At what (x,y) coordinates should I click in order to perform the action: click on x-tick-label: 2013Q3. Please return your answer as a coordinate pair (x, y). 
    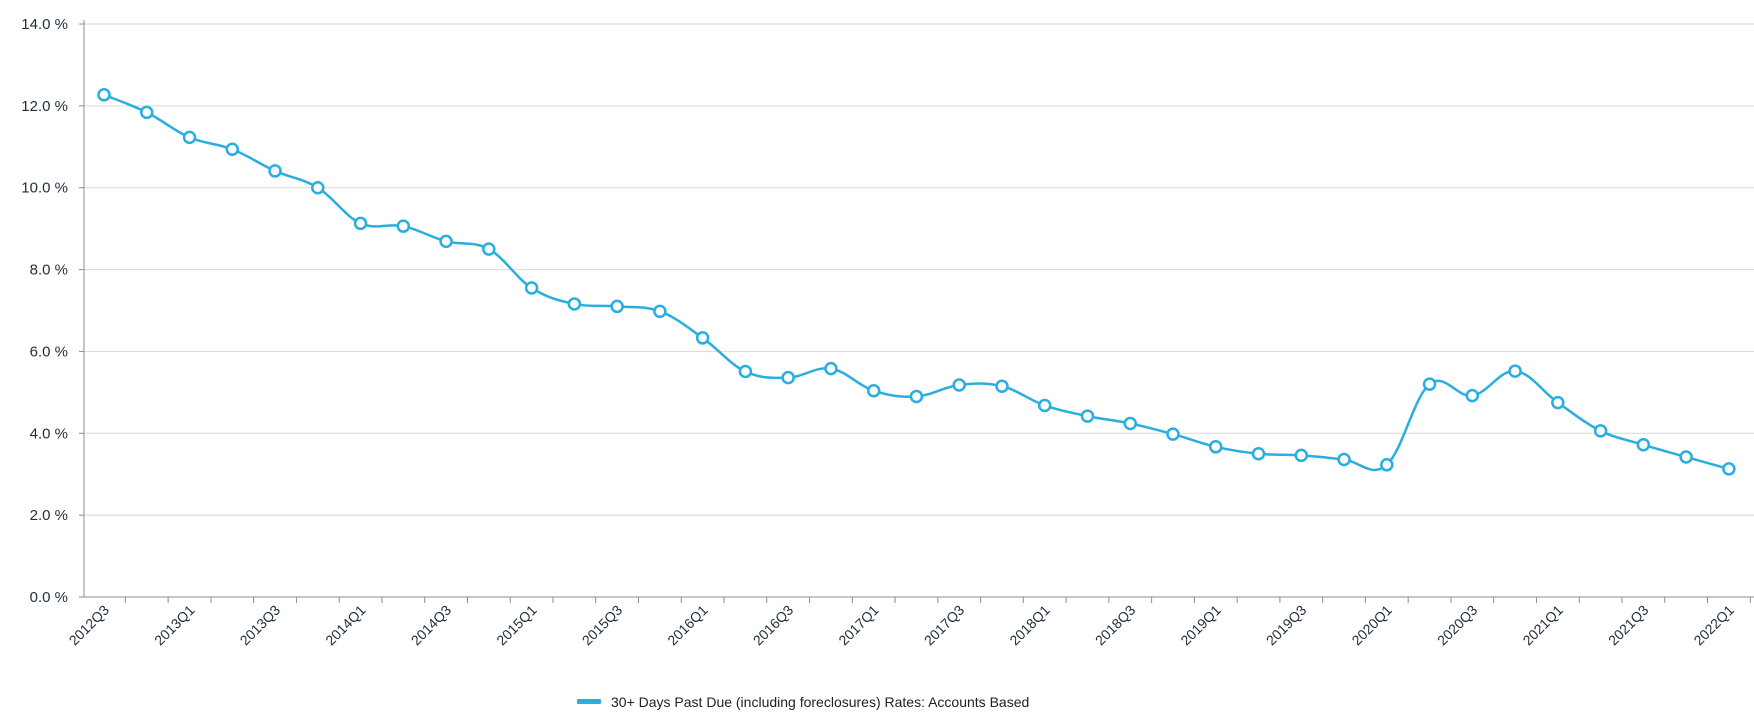
    Looking at the image, I should click on (260, 625).